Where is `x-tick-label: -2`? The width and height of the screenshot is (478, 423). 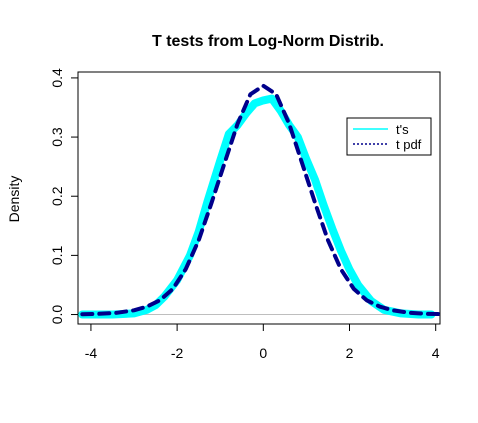
x-tick-label: -2 is located at coordinates (177, 353).